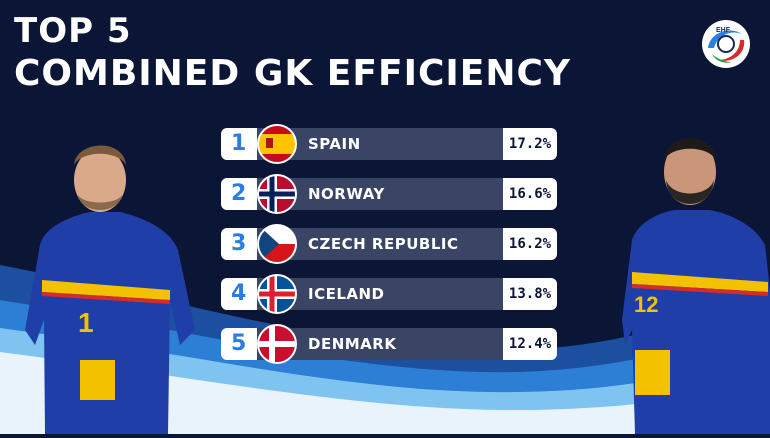 Image resolution: width=770 pixels, height=438 pixels. What do you see at coordinates (277, 344) in the screenshot?
I see `denmark-flag-icon` at bounding box center [277, 344].